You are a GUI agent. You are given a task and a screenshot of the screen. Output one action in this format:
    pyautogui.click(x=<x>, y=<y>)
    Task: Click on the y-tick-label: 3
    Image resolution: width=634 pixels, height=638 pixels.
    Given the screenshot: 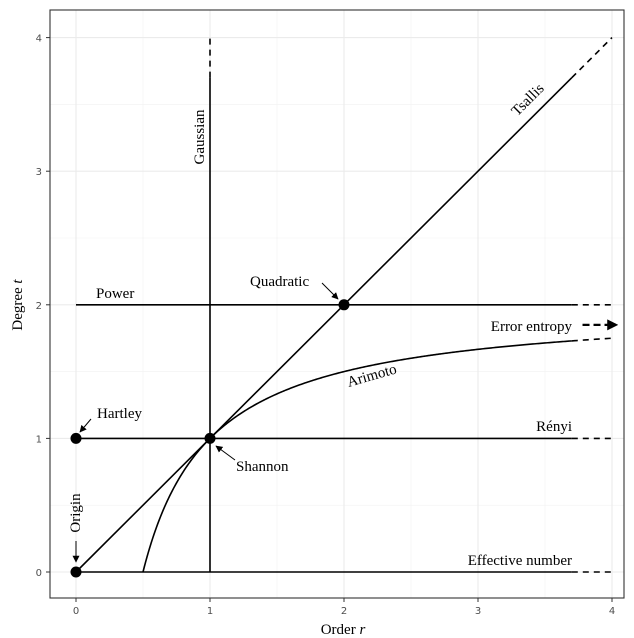 What is the action you would take?
    pyautogui.click(x=39, y=172)
    